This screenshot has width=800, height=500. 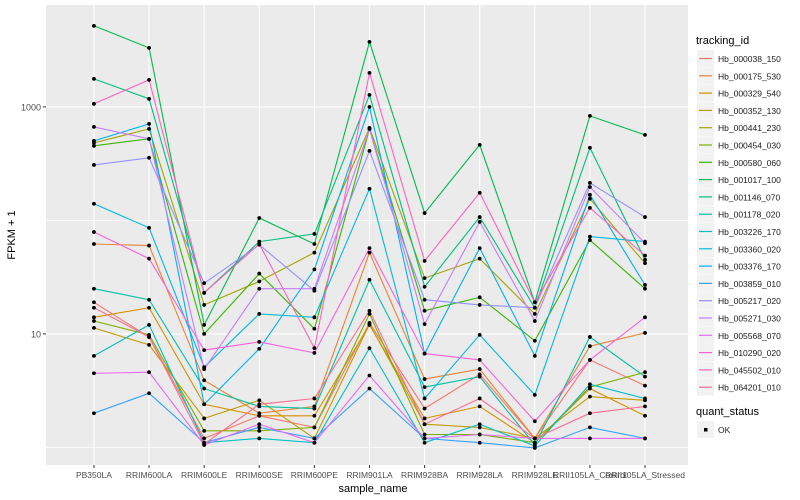 I want to click on legend-label: Hb_003226_170, so click(x=749, y=232).